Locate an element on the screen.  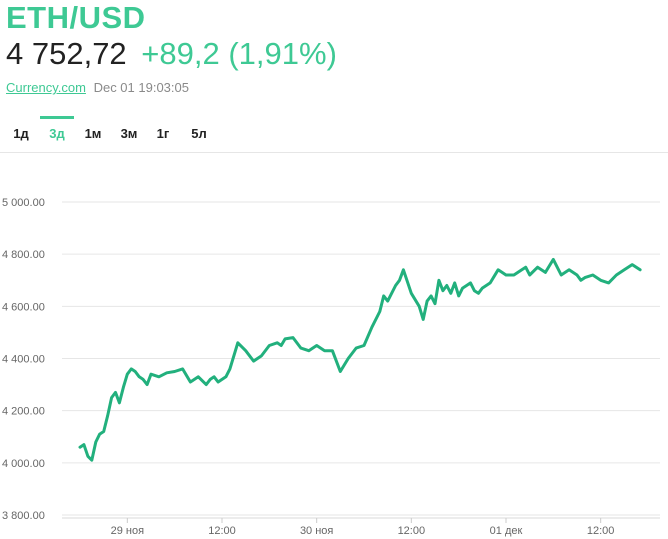
tab-5y: 5л is located at coordinates (199, 133).